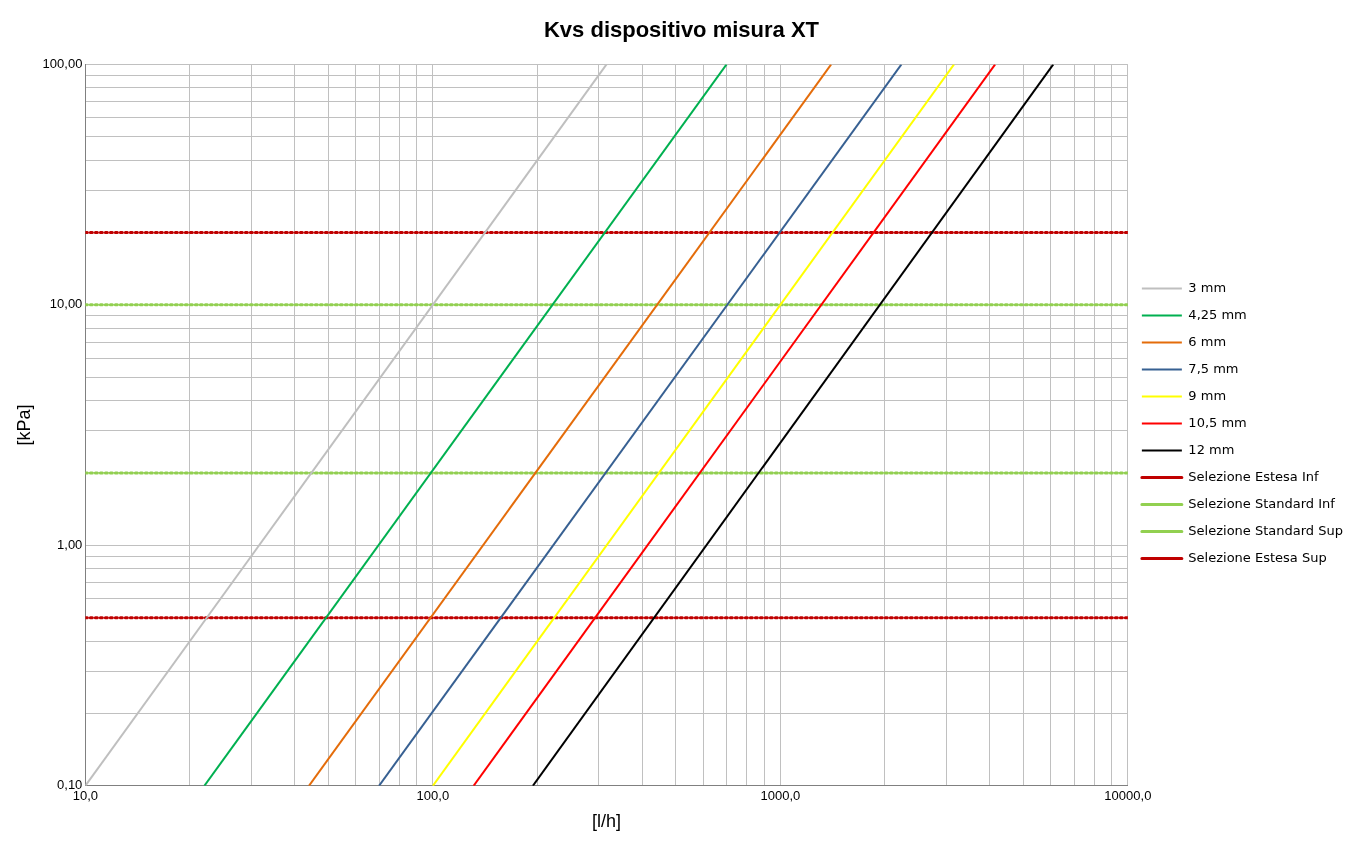 This screenshot has height=842, width=1363. I want to click on legend-label: Selezione Standard Inf, so click(1262, 503).